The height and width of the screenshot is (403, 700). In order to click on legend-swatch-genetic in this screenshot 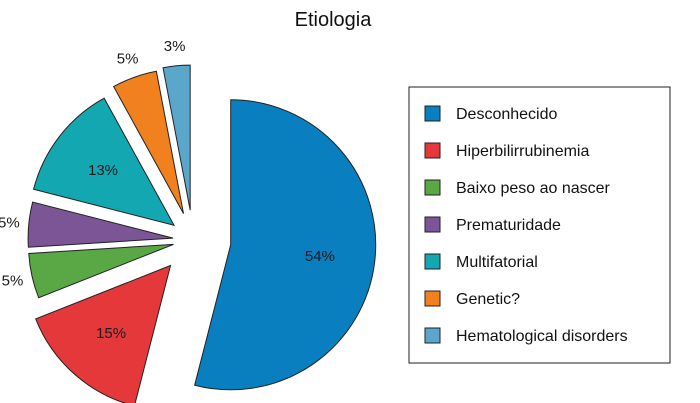, I will do `click(432, 298)`.